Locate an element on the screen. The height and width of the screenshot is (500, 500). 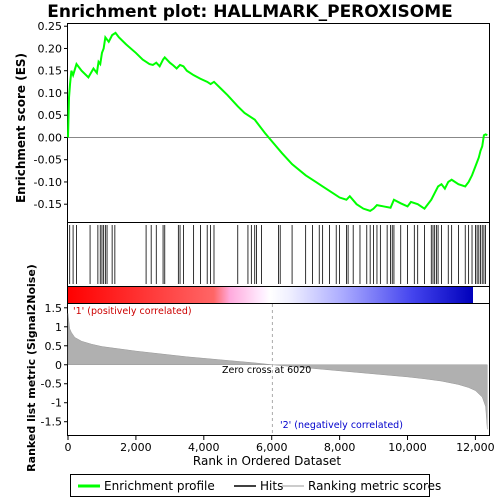
es-y-tick-label: 0.20 is located at coordinates (50, 48).